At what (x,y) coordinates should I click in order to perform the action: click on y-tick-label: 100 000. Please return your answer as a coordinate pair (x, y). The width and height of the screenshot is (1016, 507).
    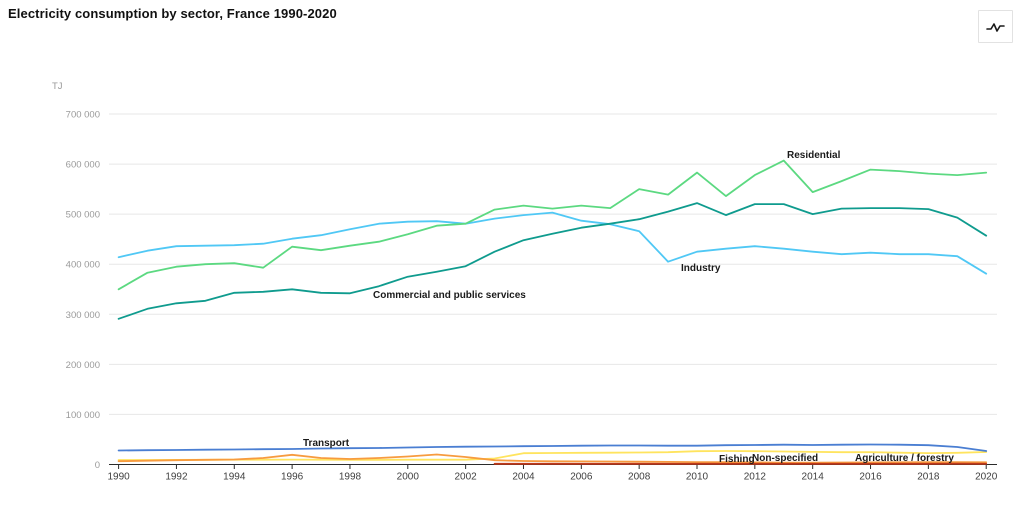
    Looking at the image, I should click on (83, 415).